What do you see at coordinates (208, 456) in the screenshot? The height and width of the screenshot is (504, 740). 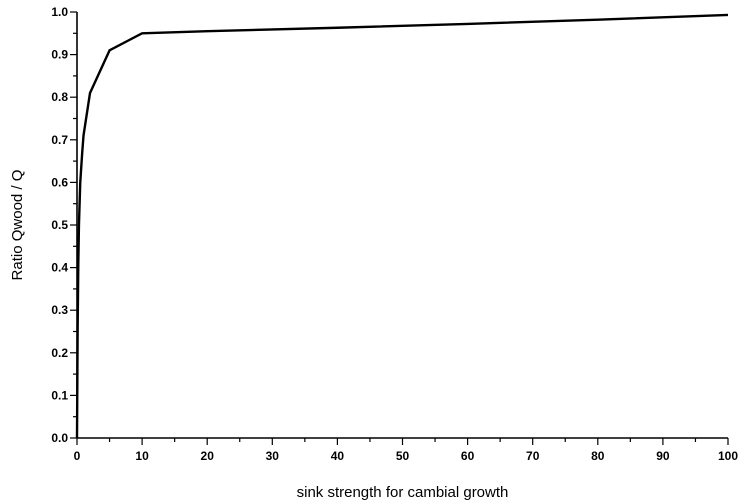 I see `x-tick-label: 20` at bounding box center [208, 456].